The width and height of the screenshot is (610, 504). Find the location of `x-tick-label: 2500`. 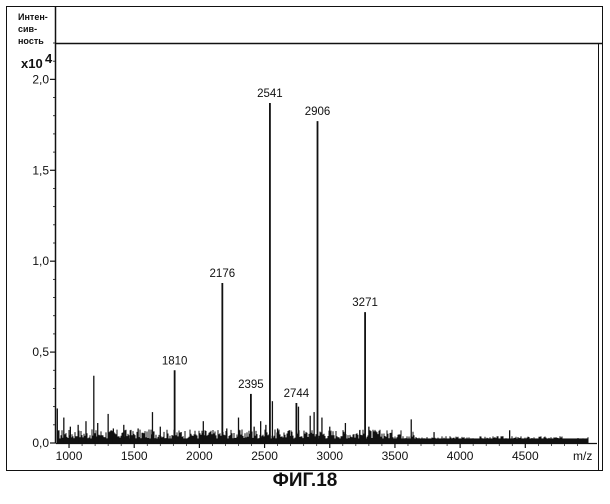

x-tick-label: 2500 is located at coordinates (264, 456).